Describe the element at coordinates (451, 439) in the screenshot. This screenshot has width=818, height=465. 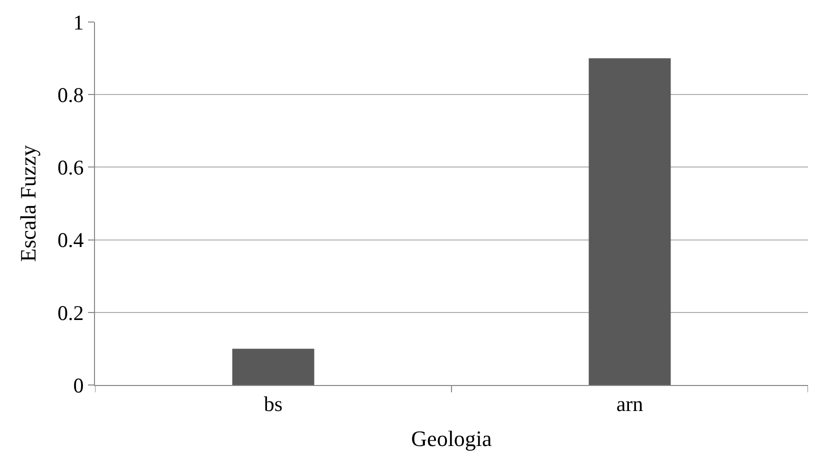
I see `x-axis-title: Geologia` at that location.